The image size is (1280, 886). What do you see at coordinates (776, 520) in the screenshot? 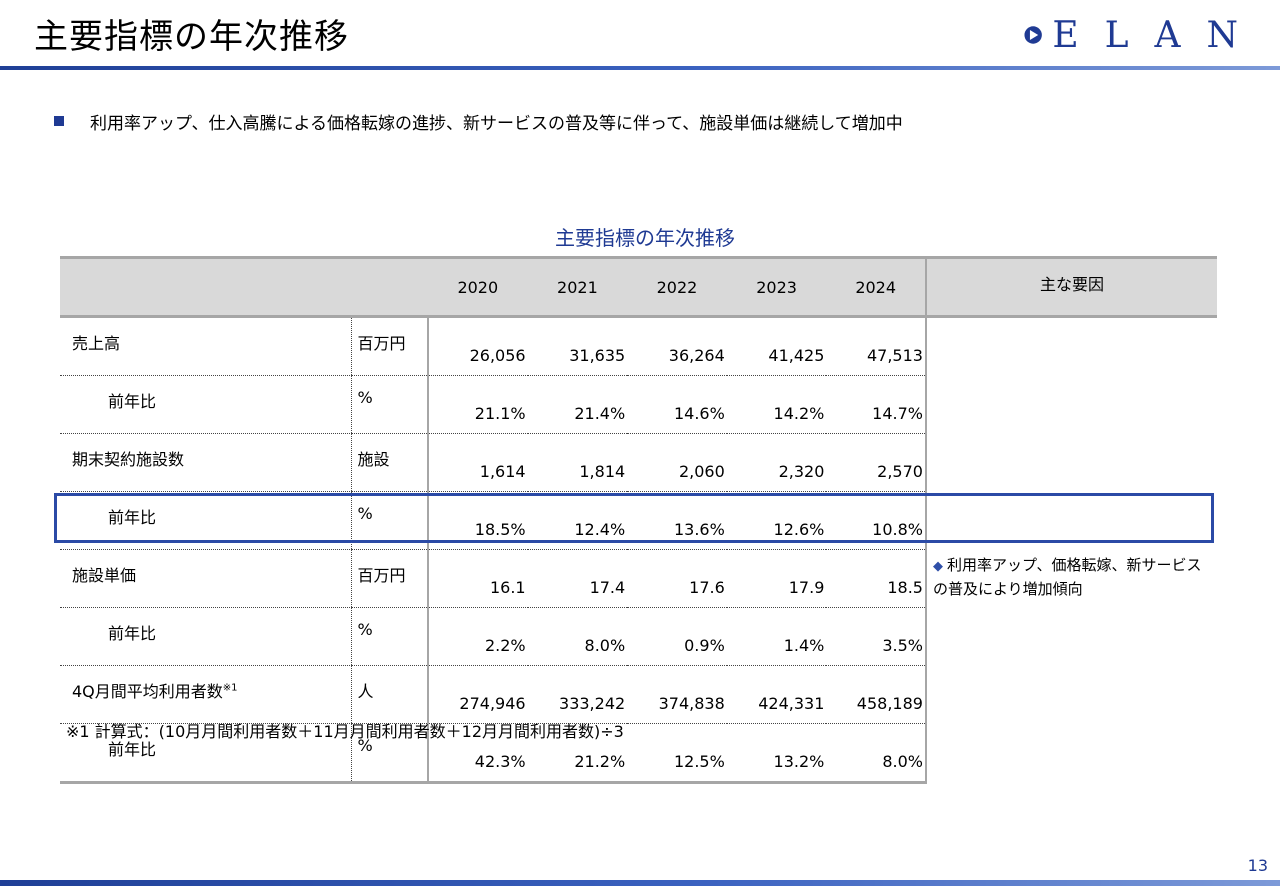
I see `value-cell: 12.6%` at bounding box center [776, 520].